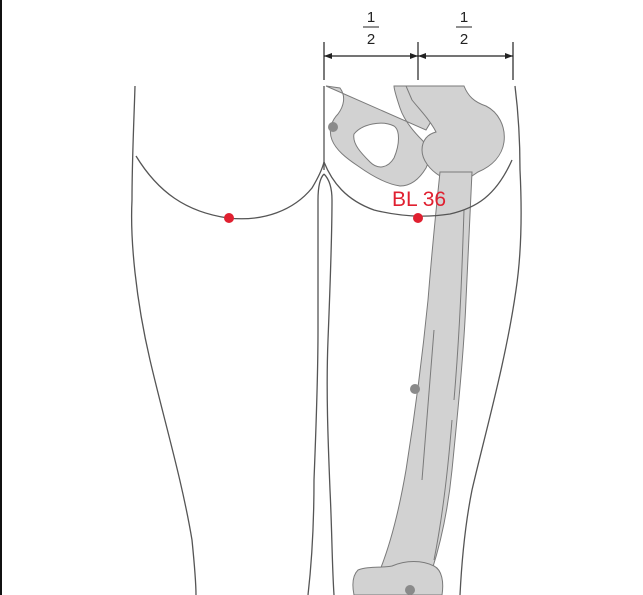  Describe the element at coordinates (316, 384) in the screenshot. I see `left-leg-inner-contour` at that location.